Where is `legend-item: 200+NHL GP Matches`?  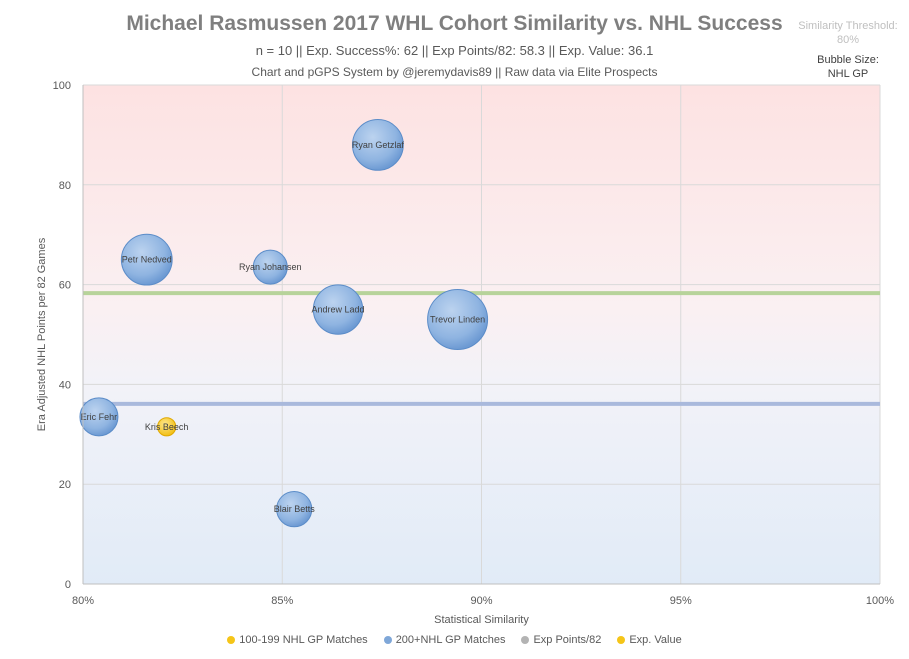
legend-item: 200+NHL GP Matches is located at coordinates (444, 640).